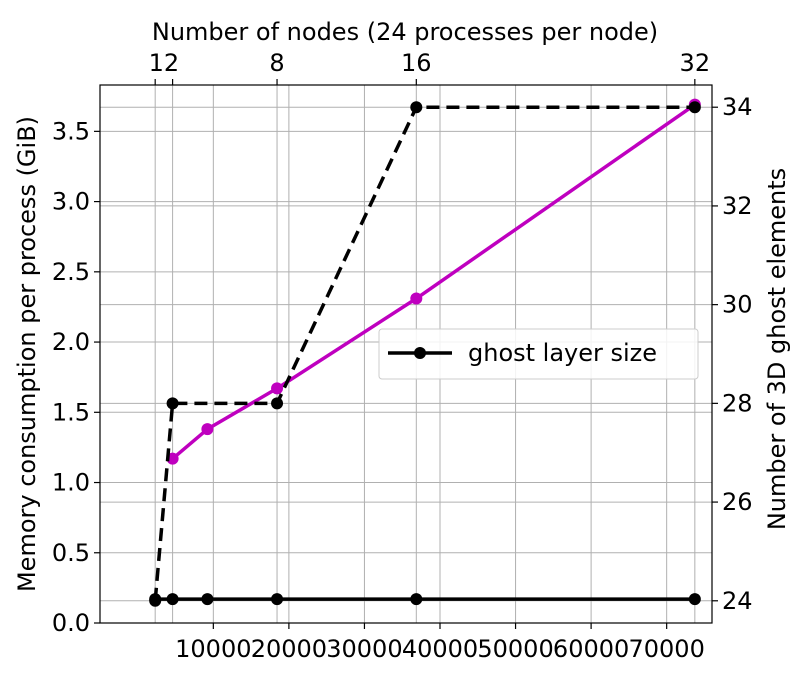 The image size is (800, 700). What do you see at coordinates (71, 272) in the screenshot?
I see `yl-tick-label-5: 2.5` at bounding box center [71, 272].